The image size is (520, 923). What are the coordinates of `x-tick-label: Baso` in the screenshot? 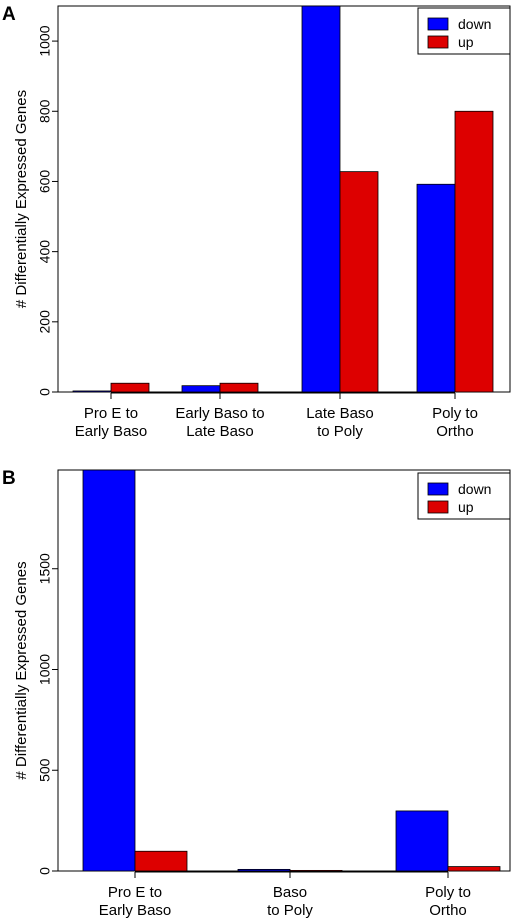 It's located at (290, 892).